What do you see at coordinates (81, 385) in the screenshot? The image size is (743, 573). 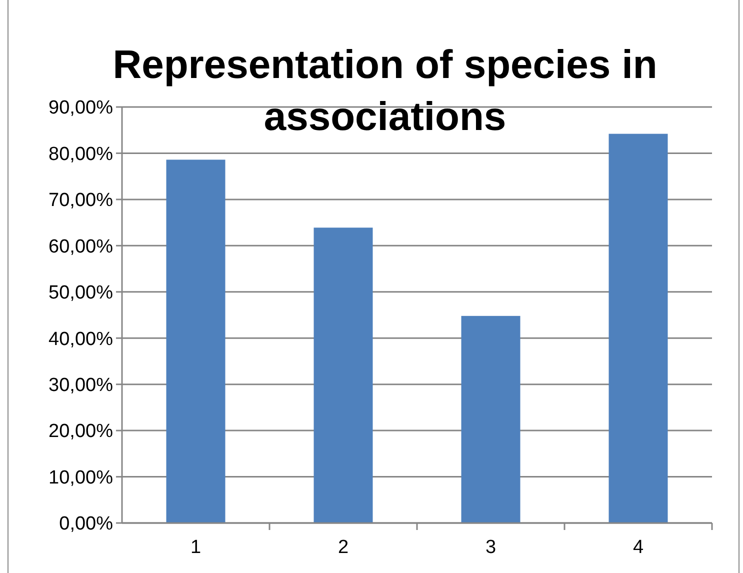 I see `y-tick-label: 30,00%` at bounding box center [81, 385].